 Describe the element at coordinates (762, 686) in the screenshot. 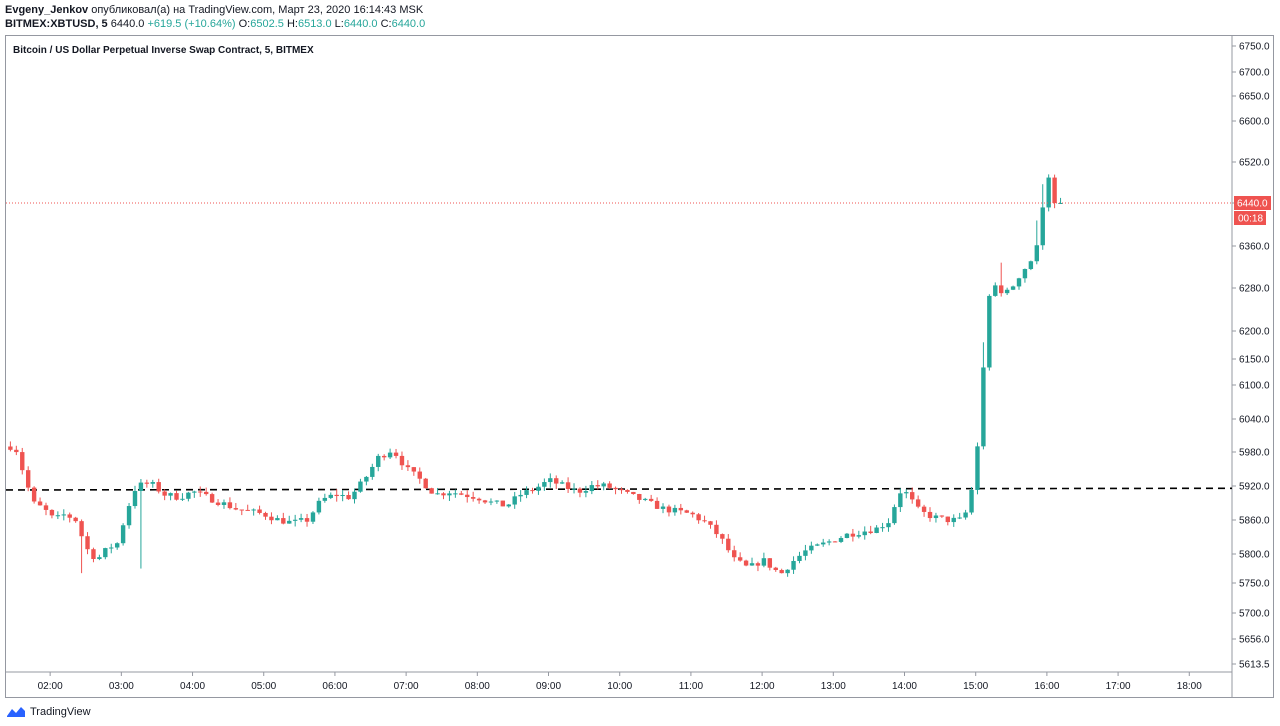

I see `time-tick-label: 12:00` at that location.